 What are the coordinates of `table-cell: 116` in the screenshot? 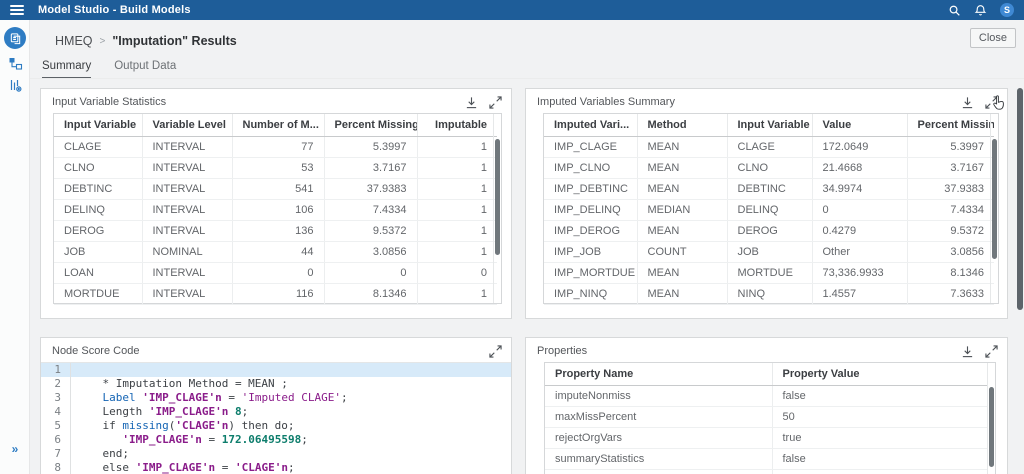 It's located at (278, 294).